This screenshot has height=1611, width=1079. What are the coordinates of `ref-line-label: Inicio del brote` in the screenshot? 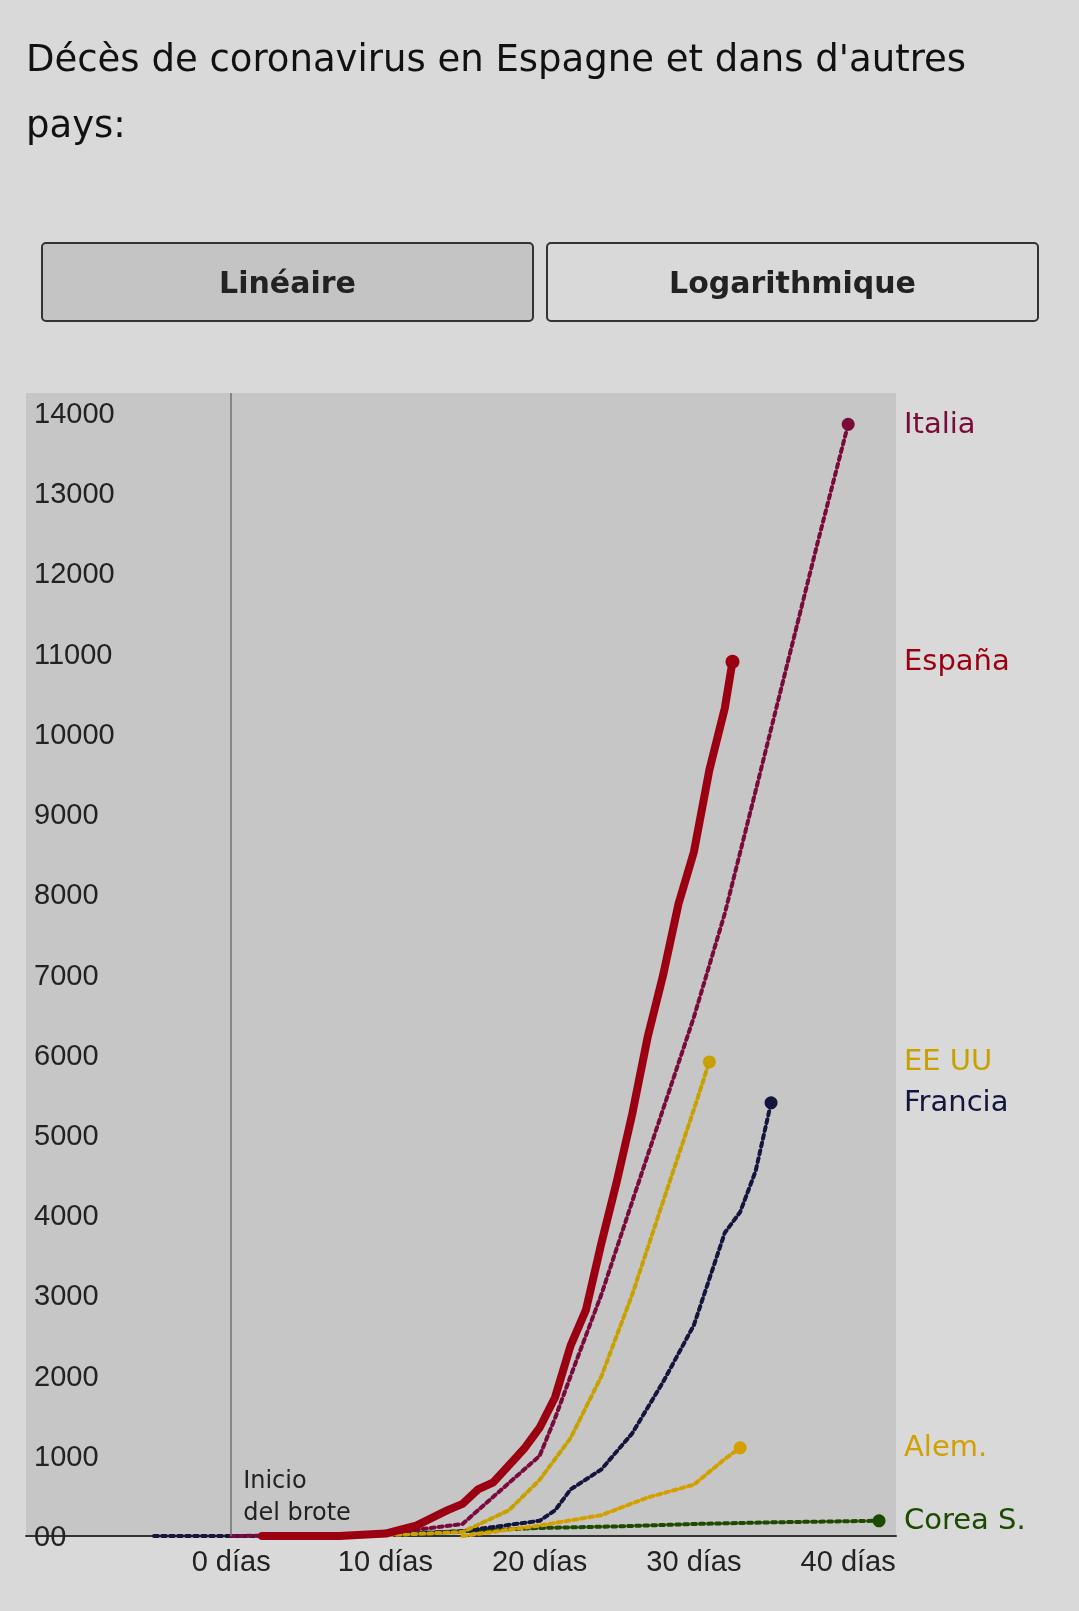 It's located at (297, 1496).